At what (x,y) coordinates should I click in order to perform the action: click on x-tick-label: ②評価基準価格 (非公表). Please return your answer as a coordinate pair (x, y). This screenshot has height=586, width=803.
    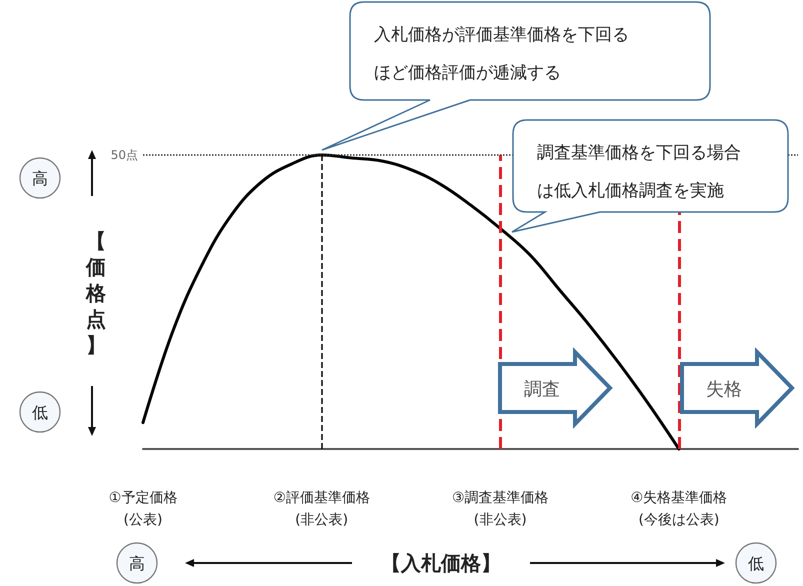
    Looking at the image, I should click on (321, 509).